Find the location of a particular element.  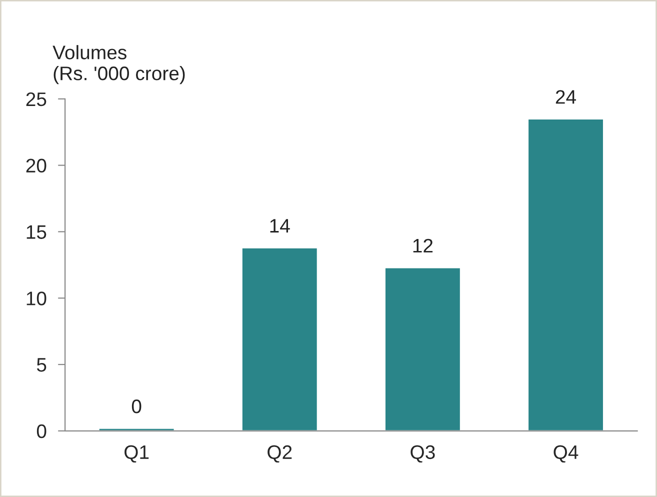

x-tick-label: Q4 is located at coordinates (566, 454).